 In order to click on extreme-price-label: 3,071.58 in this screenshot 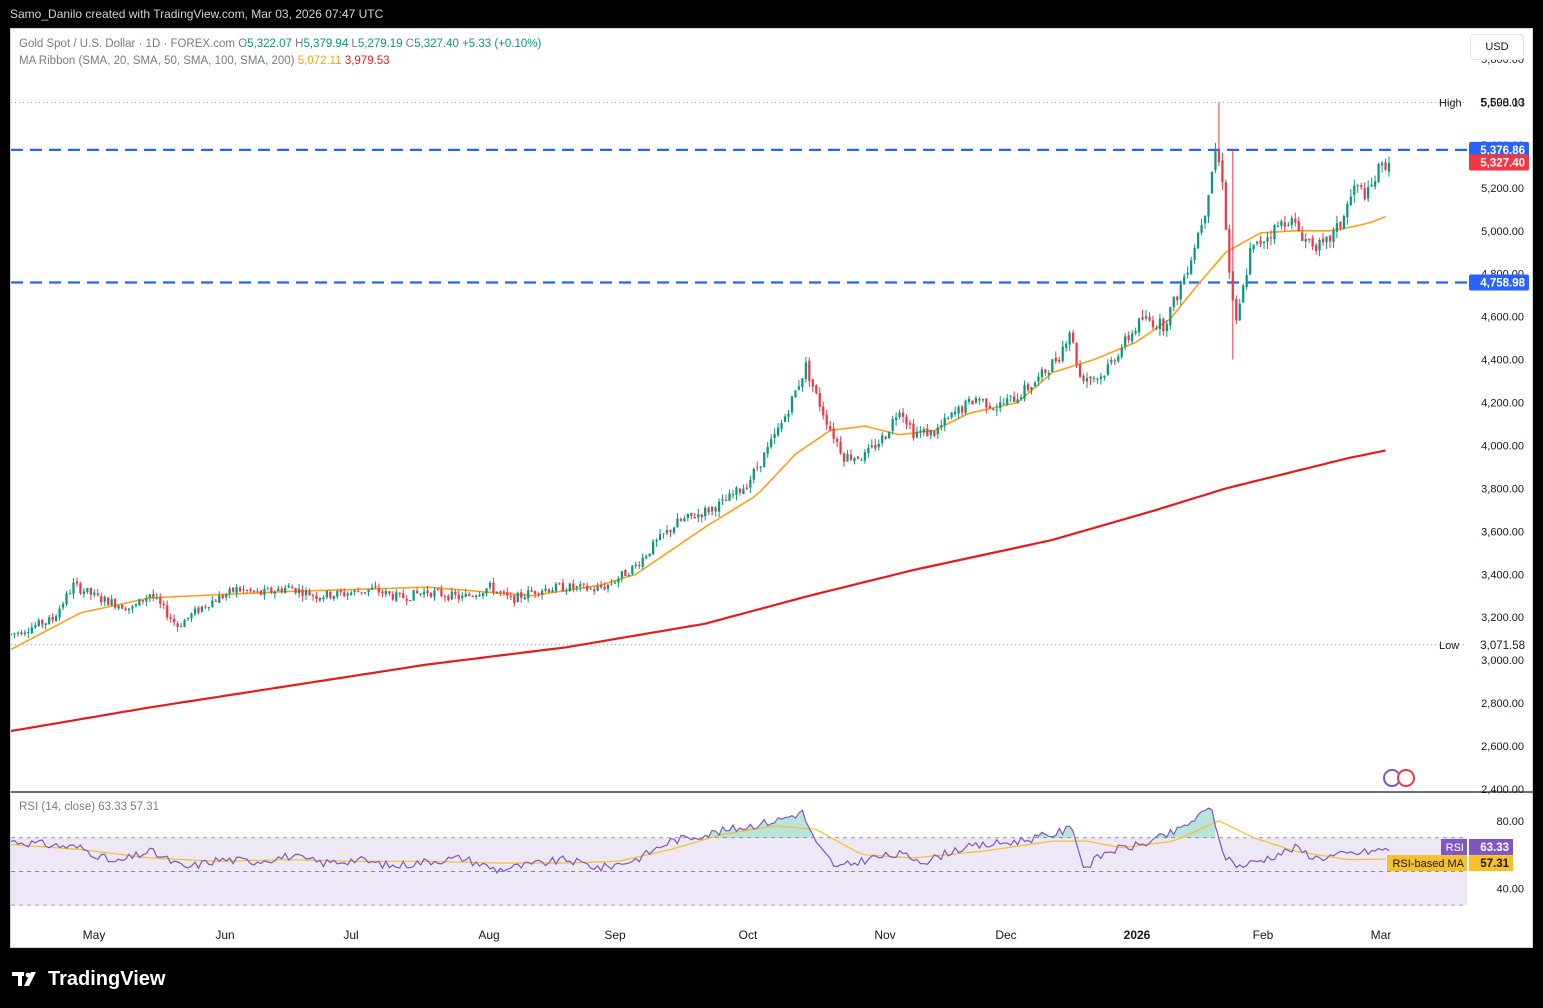, I will do `click(1502, 646)`.